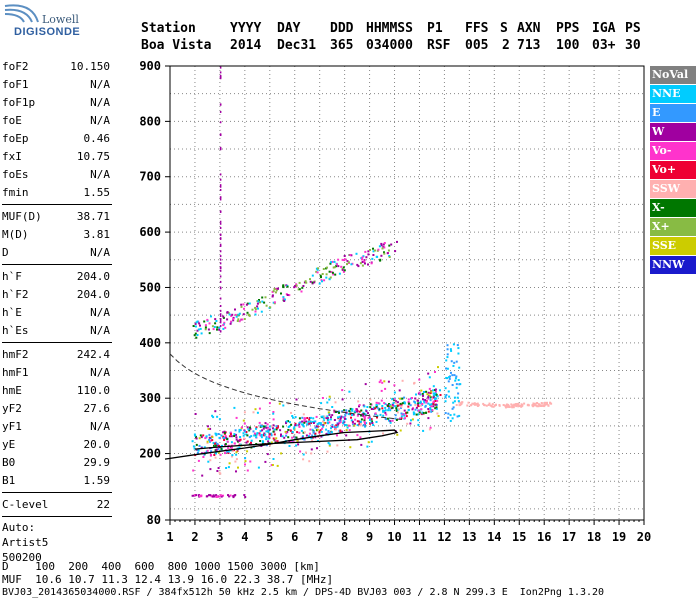 The width and height of the screenshot is (700, 600). Describe the element at coordinates (246, 45) in the screenshot. I see `header-value-1: 2014` at that location.